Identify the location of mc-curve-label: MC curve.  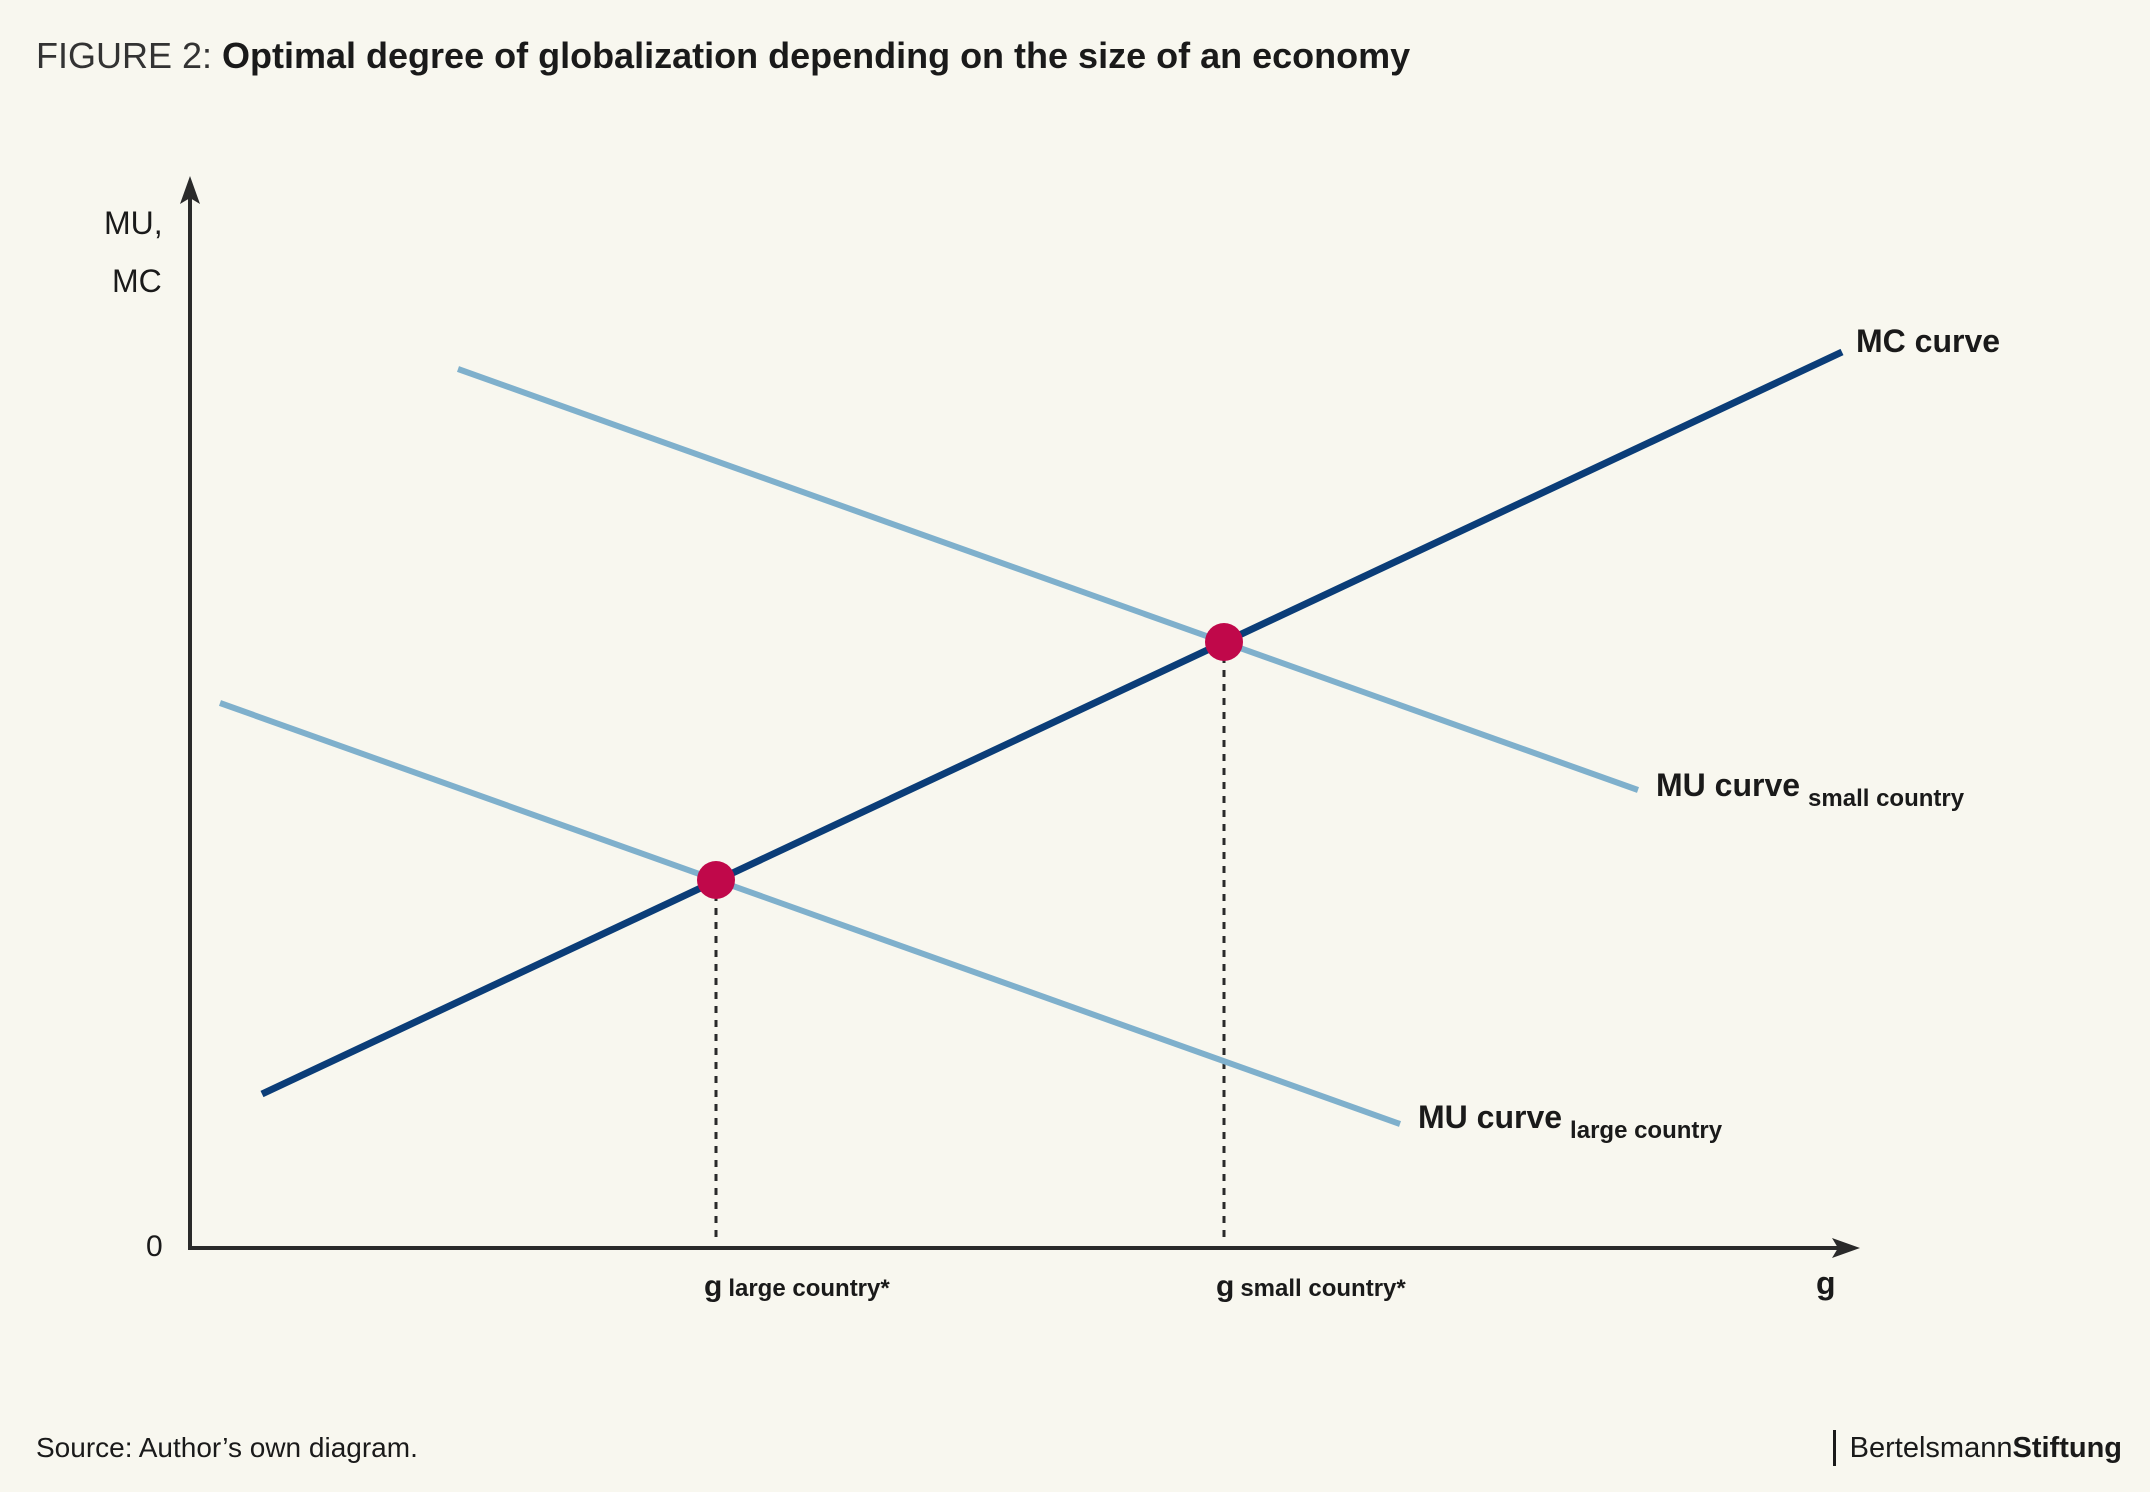
(1928, 341).